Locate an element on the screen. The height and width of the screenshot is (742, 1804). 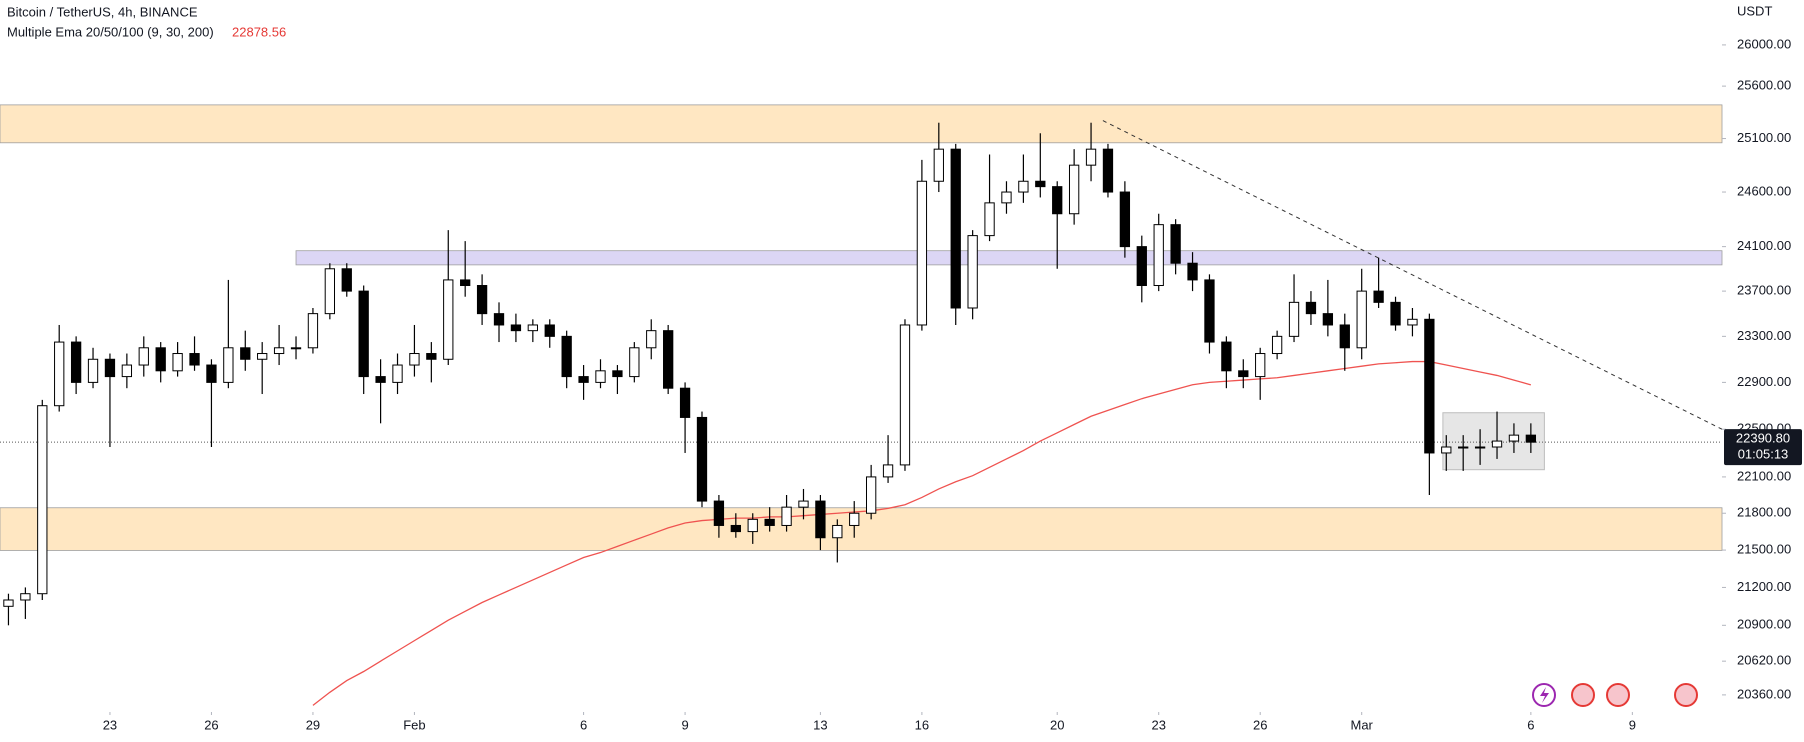
y-tick-label: 21200.00 is located at coordinates (1764, 586).